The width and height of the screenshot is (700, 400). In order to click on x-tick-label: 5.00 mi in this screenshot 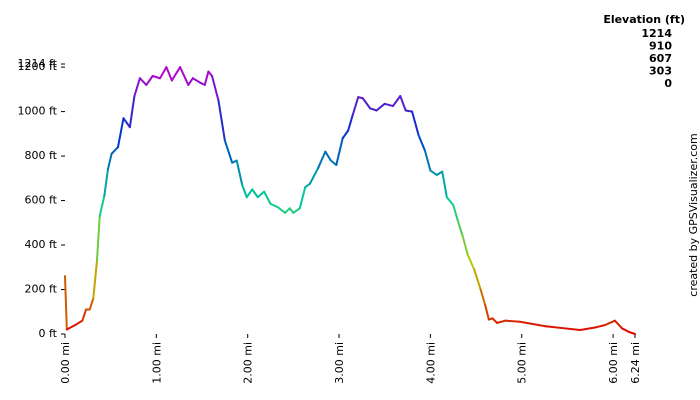, I will do `click(522, 363)`.